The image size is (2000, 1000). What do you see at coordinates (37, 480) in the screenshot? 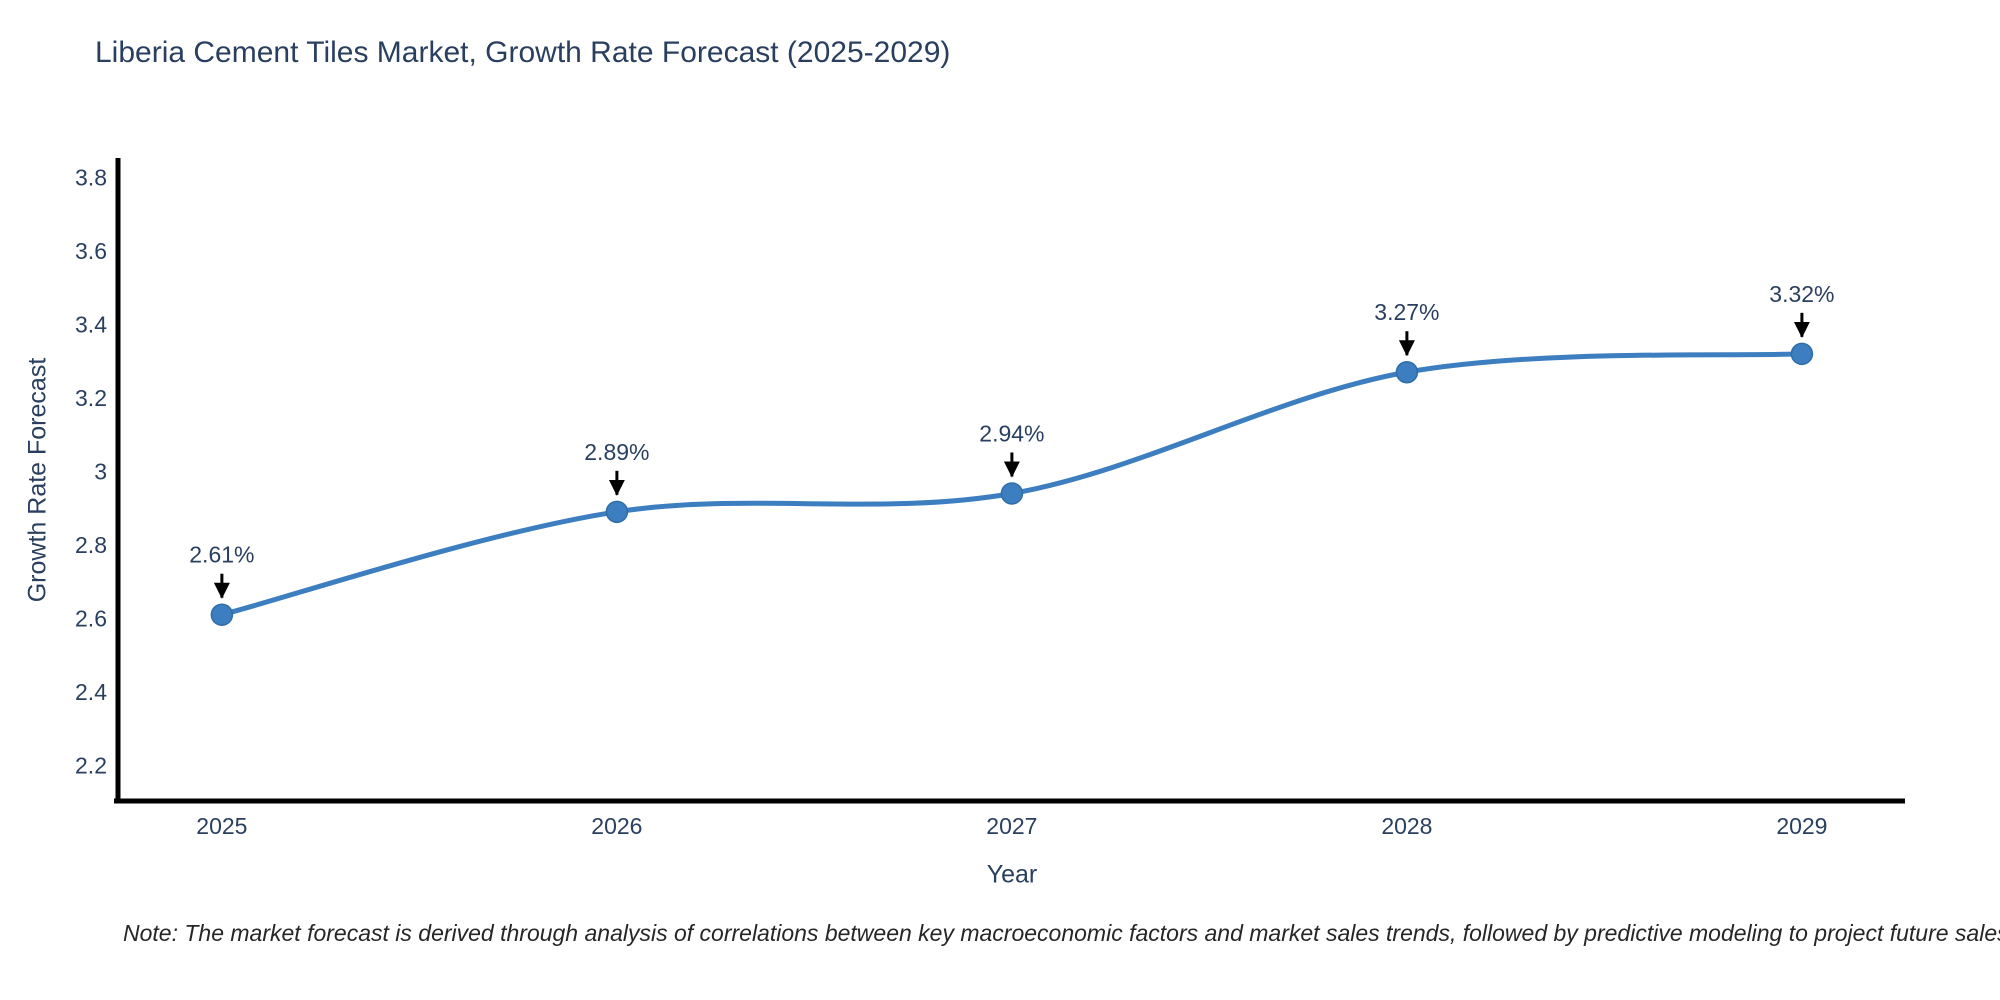
I see `y-axis-title: Growth Rate Forecast` at bounding box center [37, 480].